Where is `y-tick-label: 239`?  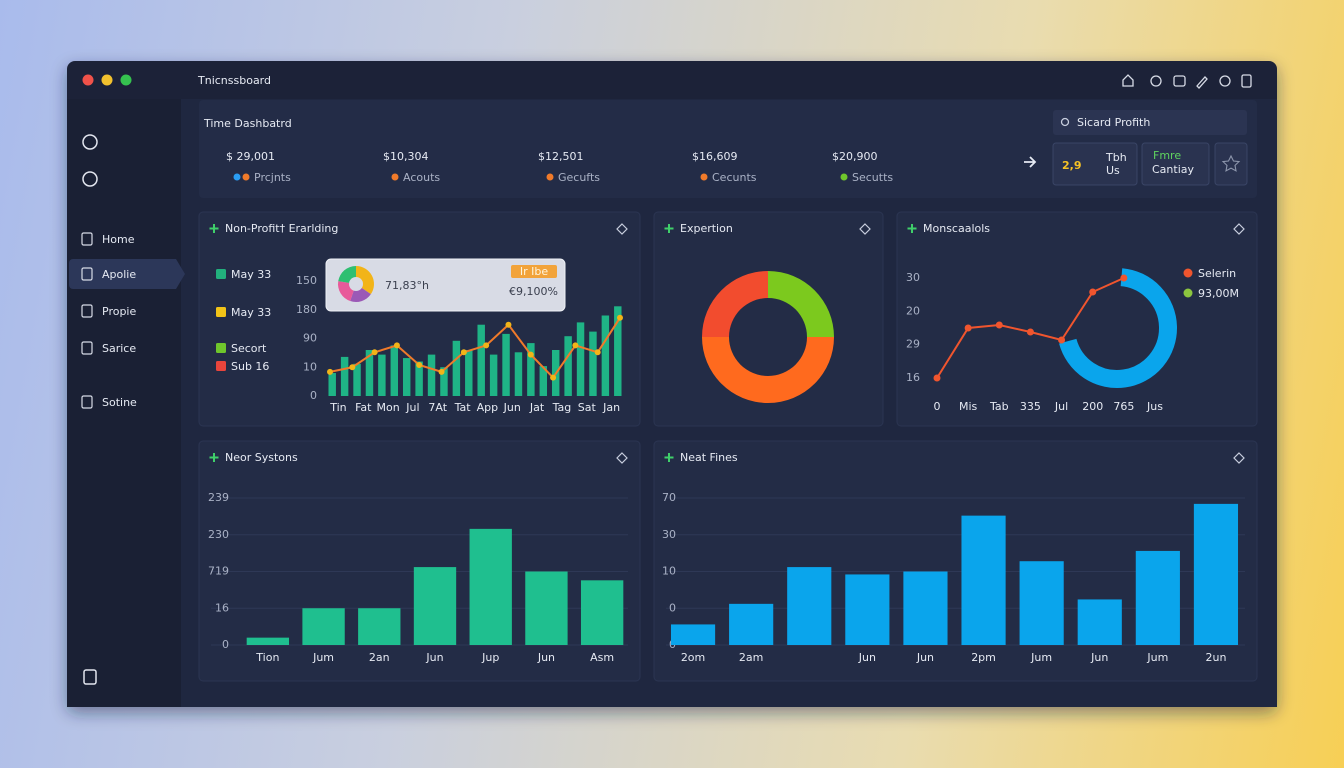 y-tick-label: 239 is located at coordinates (218, 497).